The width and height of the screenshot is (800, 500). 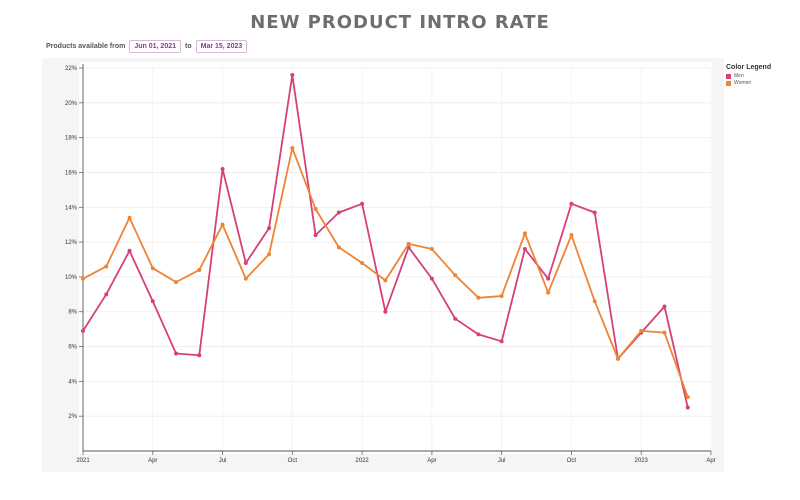 I want to click on legend-swatch-men, so click(x=728, y=76).